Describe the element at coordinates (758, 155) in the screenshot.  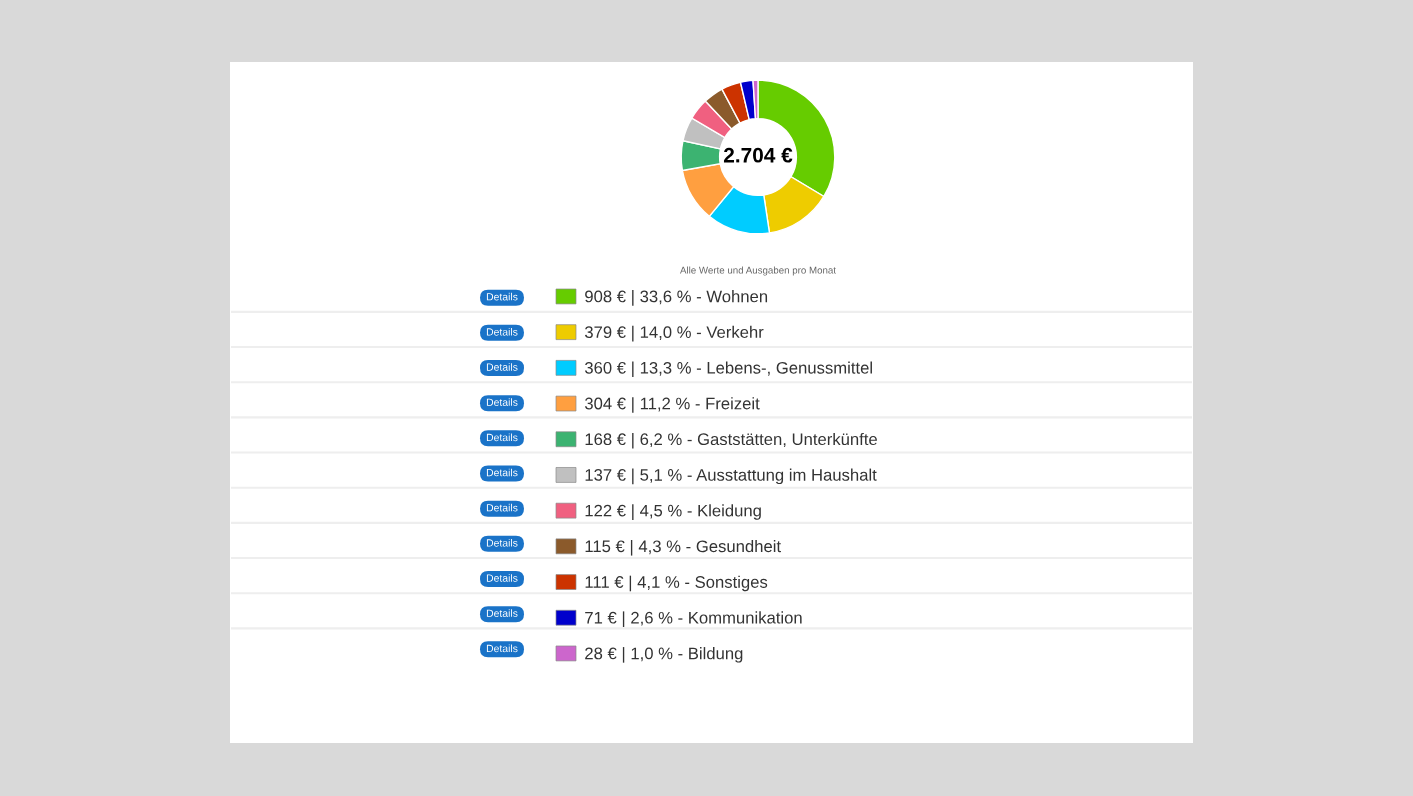
I see `text: 2.704 €` at that location.